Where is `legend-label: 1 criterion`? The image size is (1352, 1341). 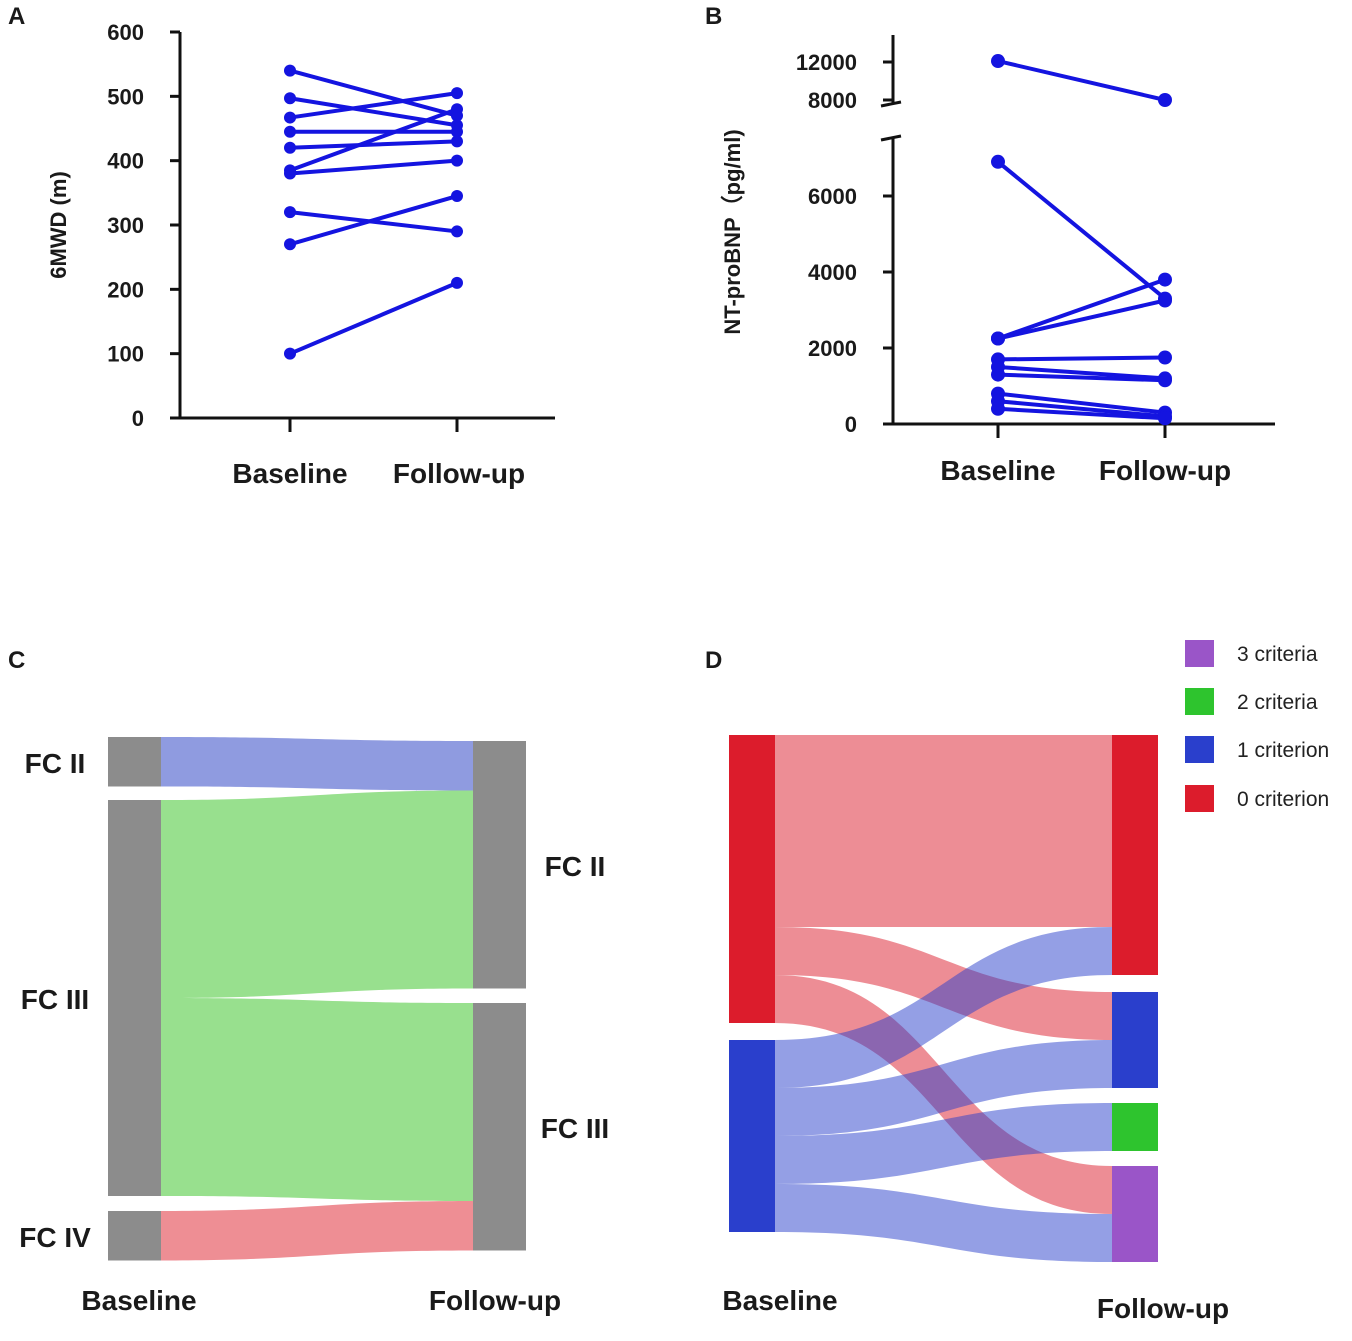 legend-label: 1 criterion is located at coordinates (1283, 750).